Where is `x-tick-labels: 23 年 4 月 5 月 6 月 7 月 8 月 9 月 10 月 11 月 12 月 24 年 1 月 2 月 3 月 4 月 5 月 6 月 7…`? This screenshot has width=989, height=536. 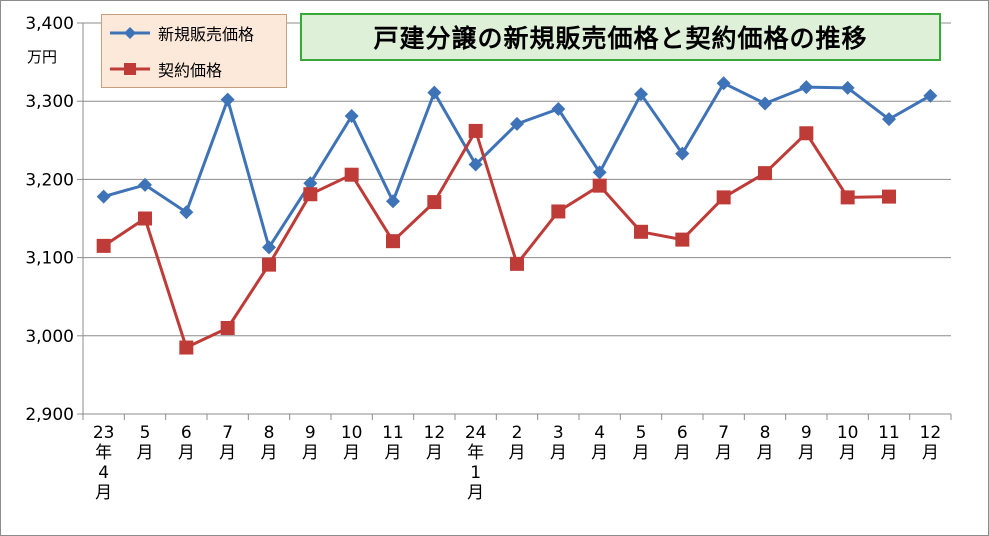 x-tick-labels: 23 年 4 月 5 月 6 月 7 月 8 月 9 月 10 月 11 月 12 月 24 年 1 月 2 月 3 月 4 月 5 月 6 月 7… is located at coordinates (517, 463).